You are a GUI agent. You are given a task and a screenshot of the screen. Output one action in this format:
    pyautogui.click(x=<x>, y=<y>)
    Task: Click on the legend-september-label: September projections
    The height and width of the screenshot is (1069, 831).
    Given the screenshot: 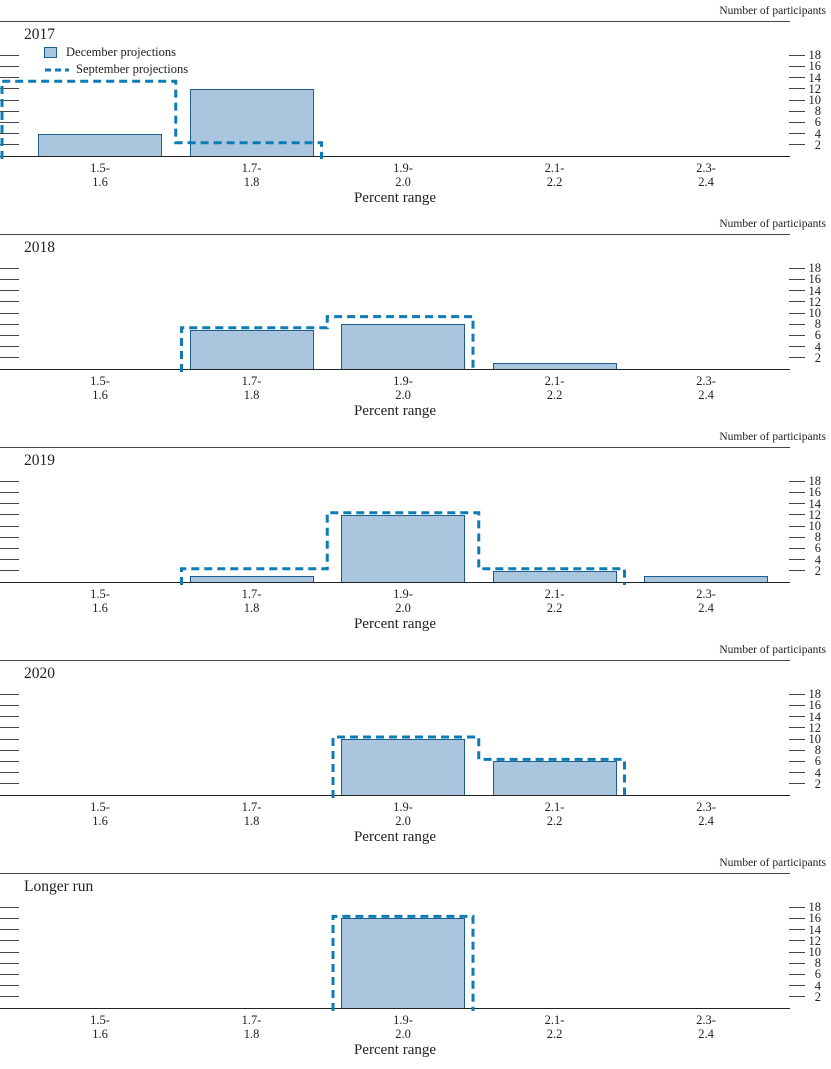 What is the action you would take?
    pyautogui.click(x=132, y=69)
    